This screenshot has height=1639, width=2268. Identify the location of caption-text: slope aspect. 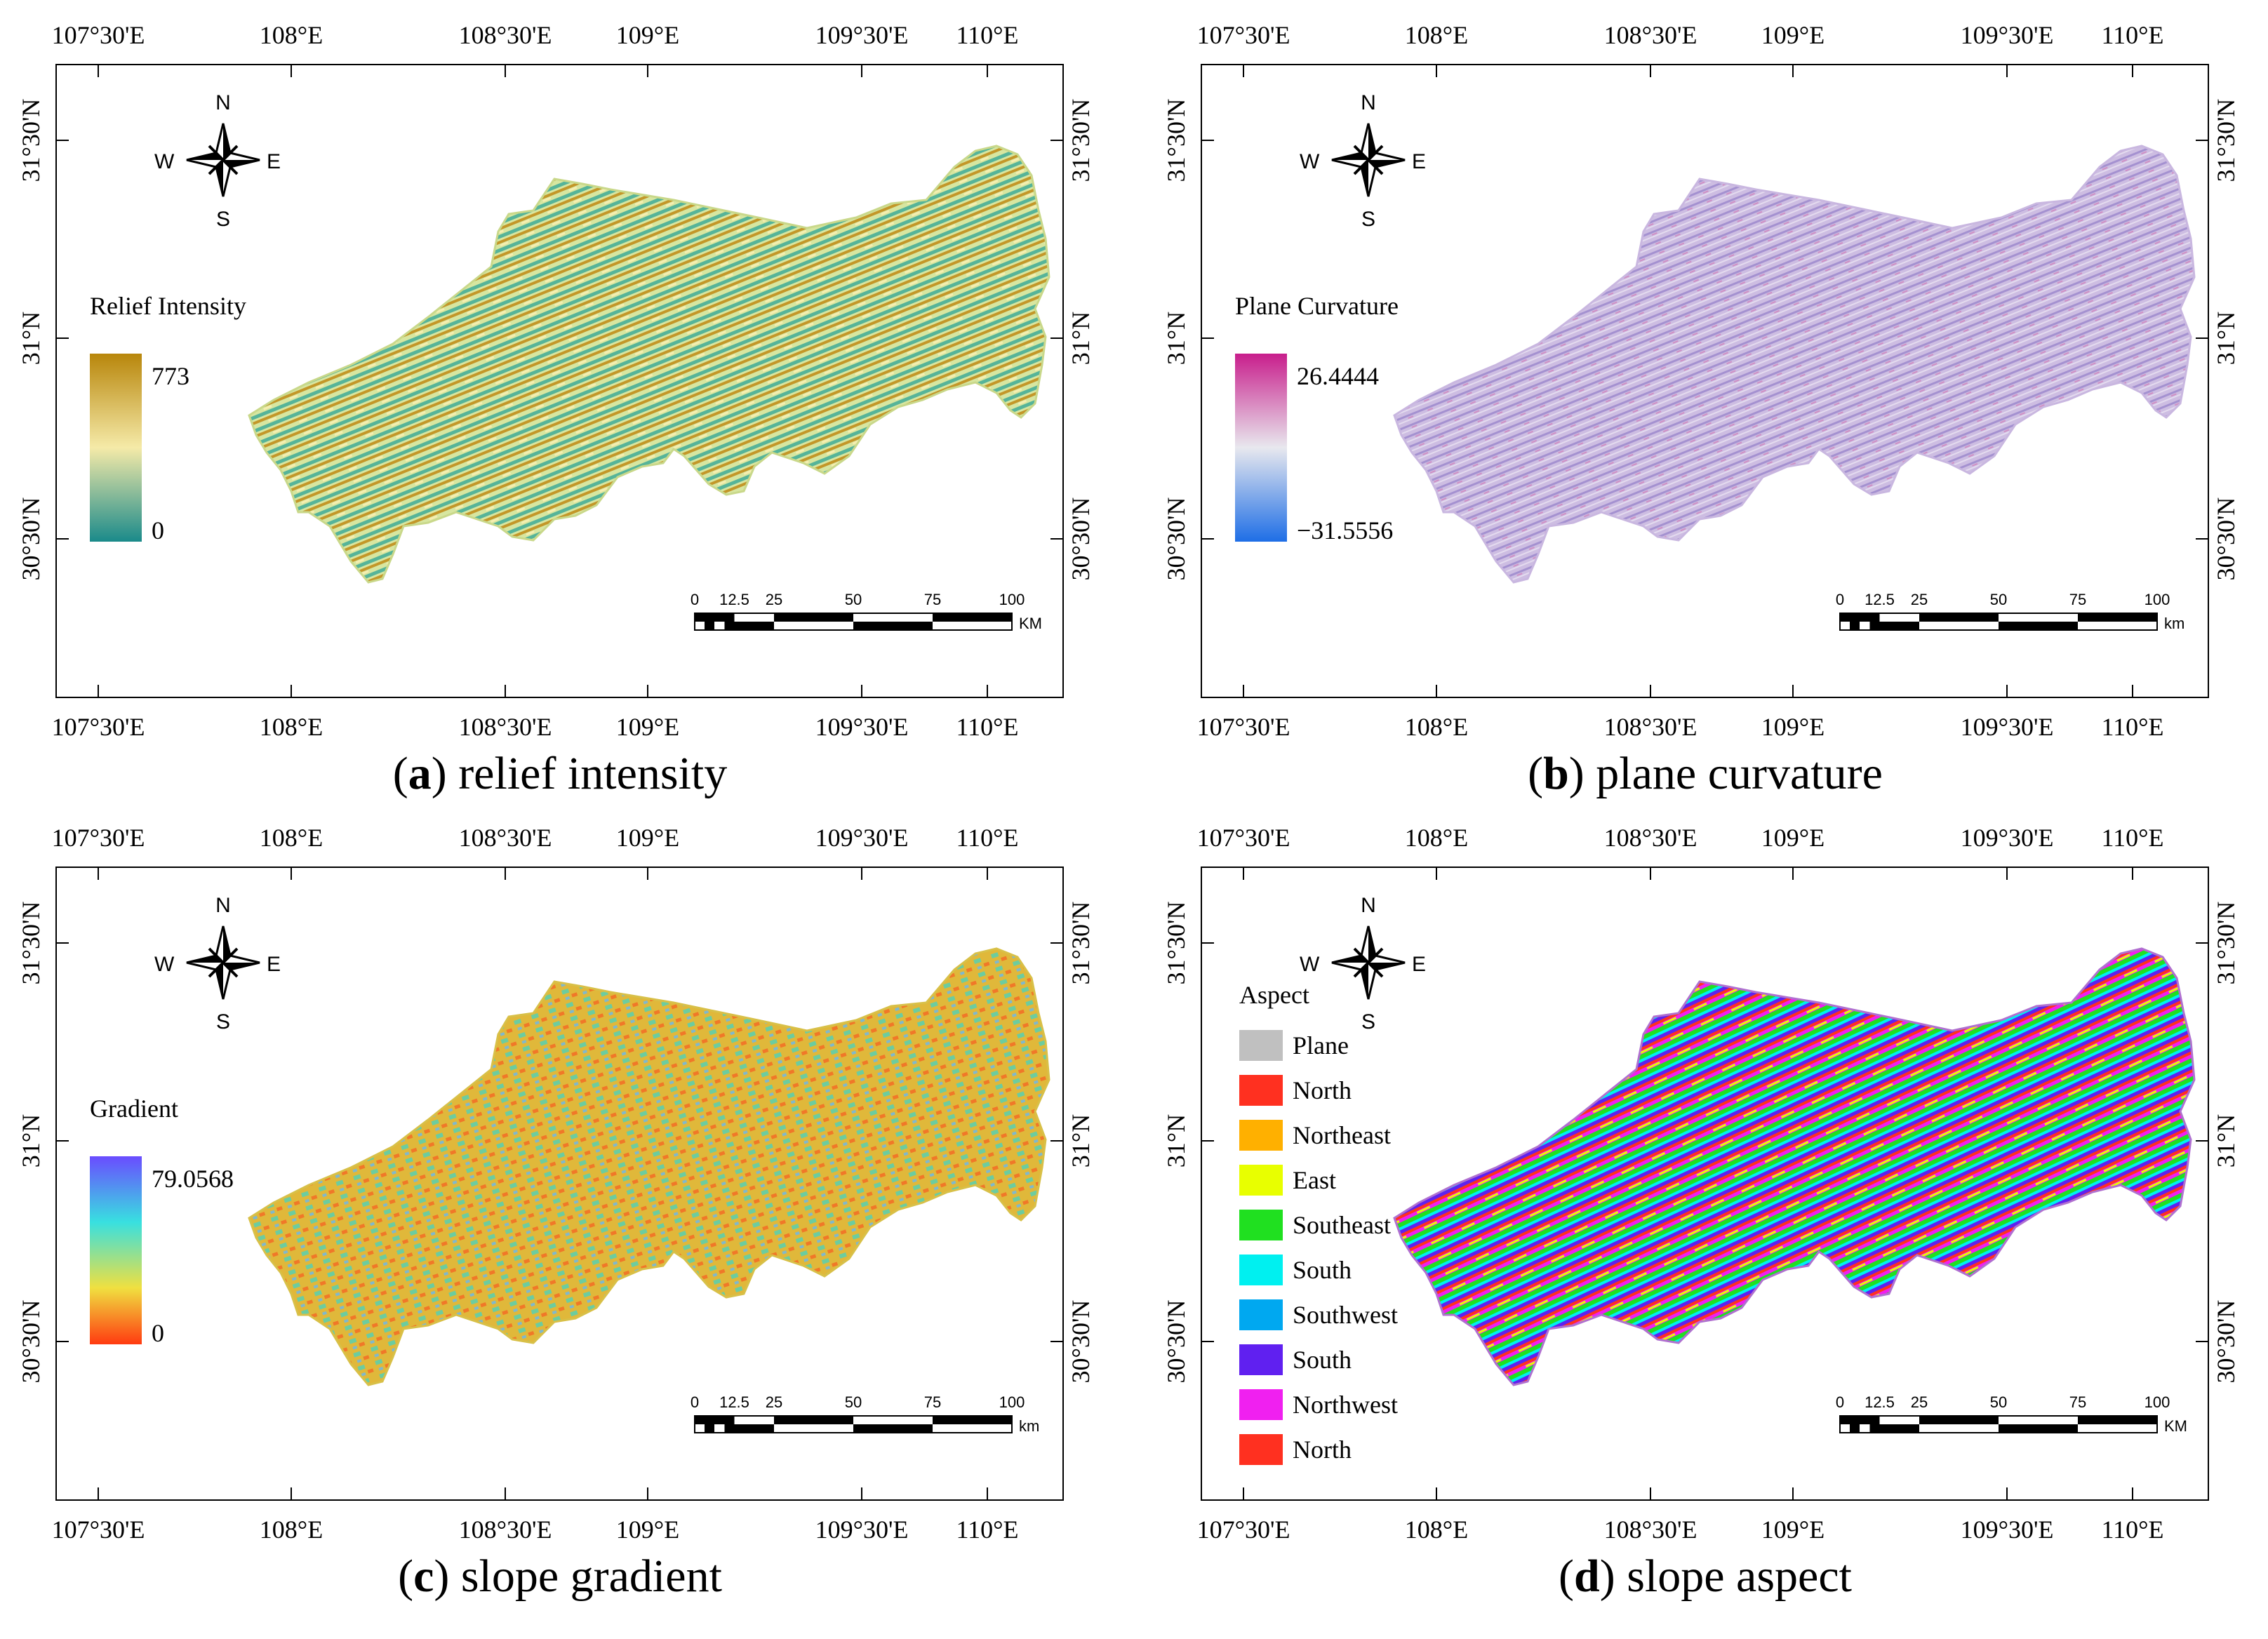
(1733, 1576).